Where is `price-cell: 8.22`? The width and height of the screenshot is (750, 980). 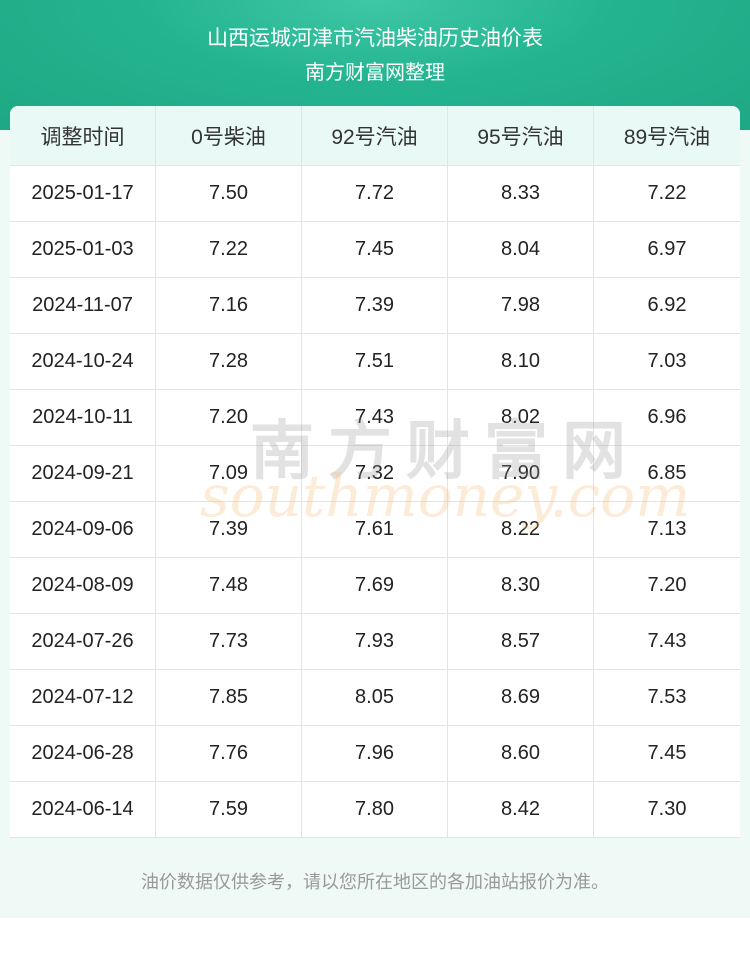
price-cell: 8.22 is located at coordinates (520, 530).